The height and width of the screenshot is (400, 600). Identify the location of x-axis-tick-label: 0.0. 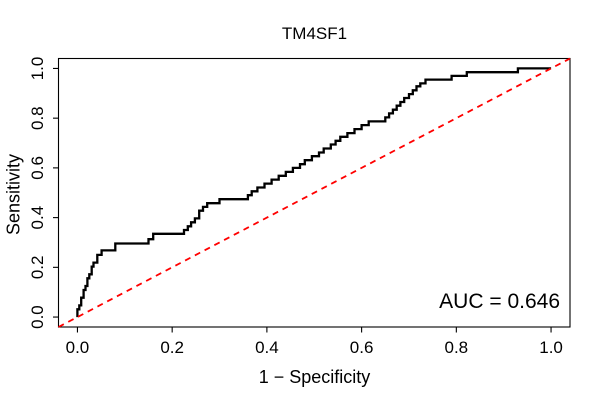
(78, 347).